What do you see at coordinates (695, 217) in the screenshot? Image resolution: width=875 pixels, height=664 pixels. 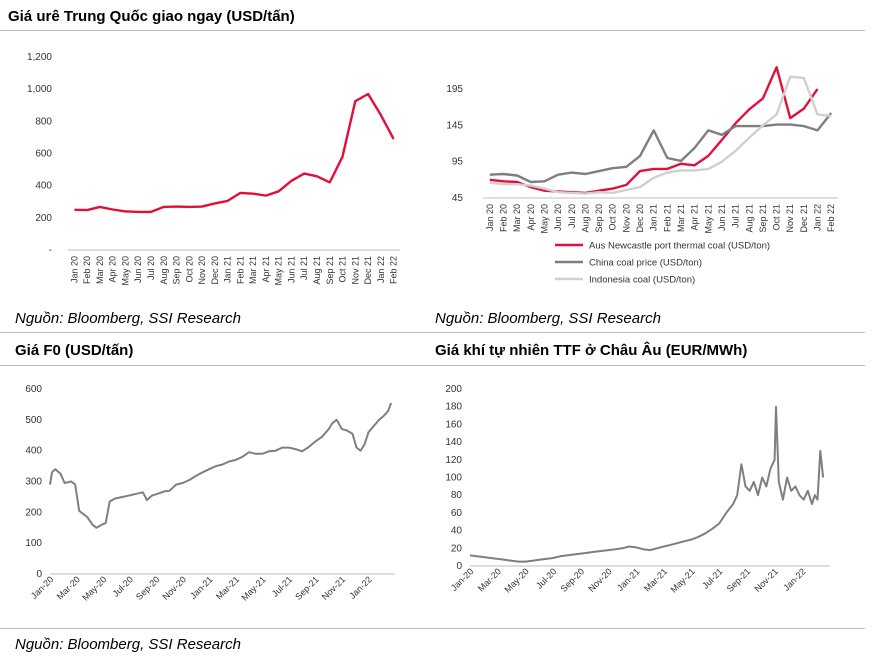 I see `coal-x-tick: Apr 21` at bounding box center [695, 217].